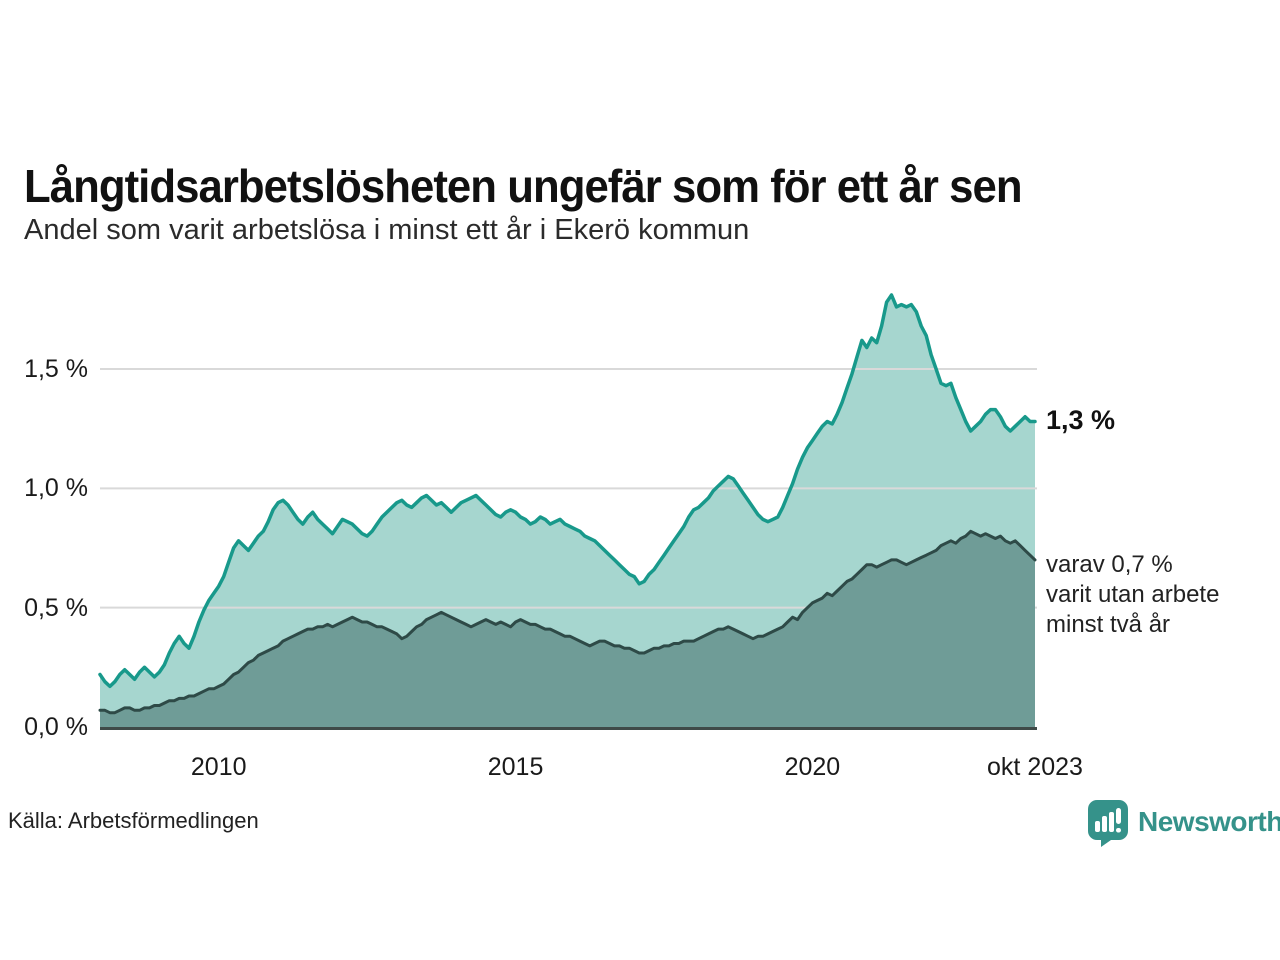  I want to click on latest-value-label: 1,3 %, so click(1081, 419).